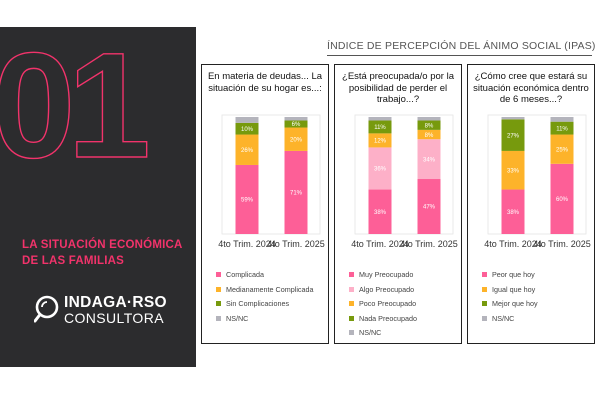 Image resolution: width=600 pixels, height=400 pixels. I want to click on legend-label: Algo Preocupado, so click(387, 289).